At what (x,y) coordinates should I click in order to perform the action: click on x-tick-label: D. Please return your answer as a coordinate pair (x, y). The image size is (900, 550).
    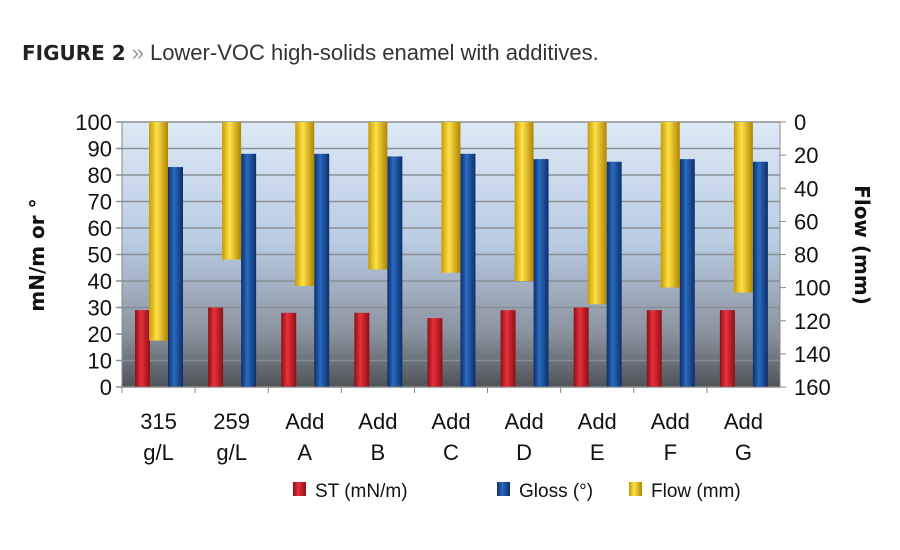
    Looking at the image, I should click on (524, 452).